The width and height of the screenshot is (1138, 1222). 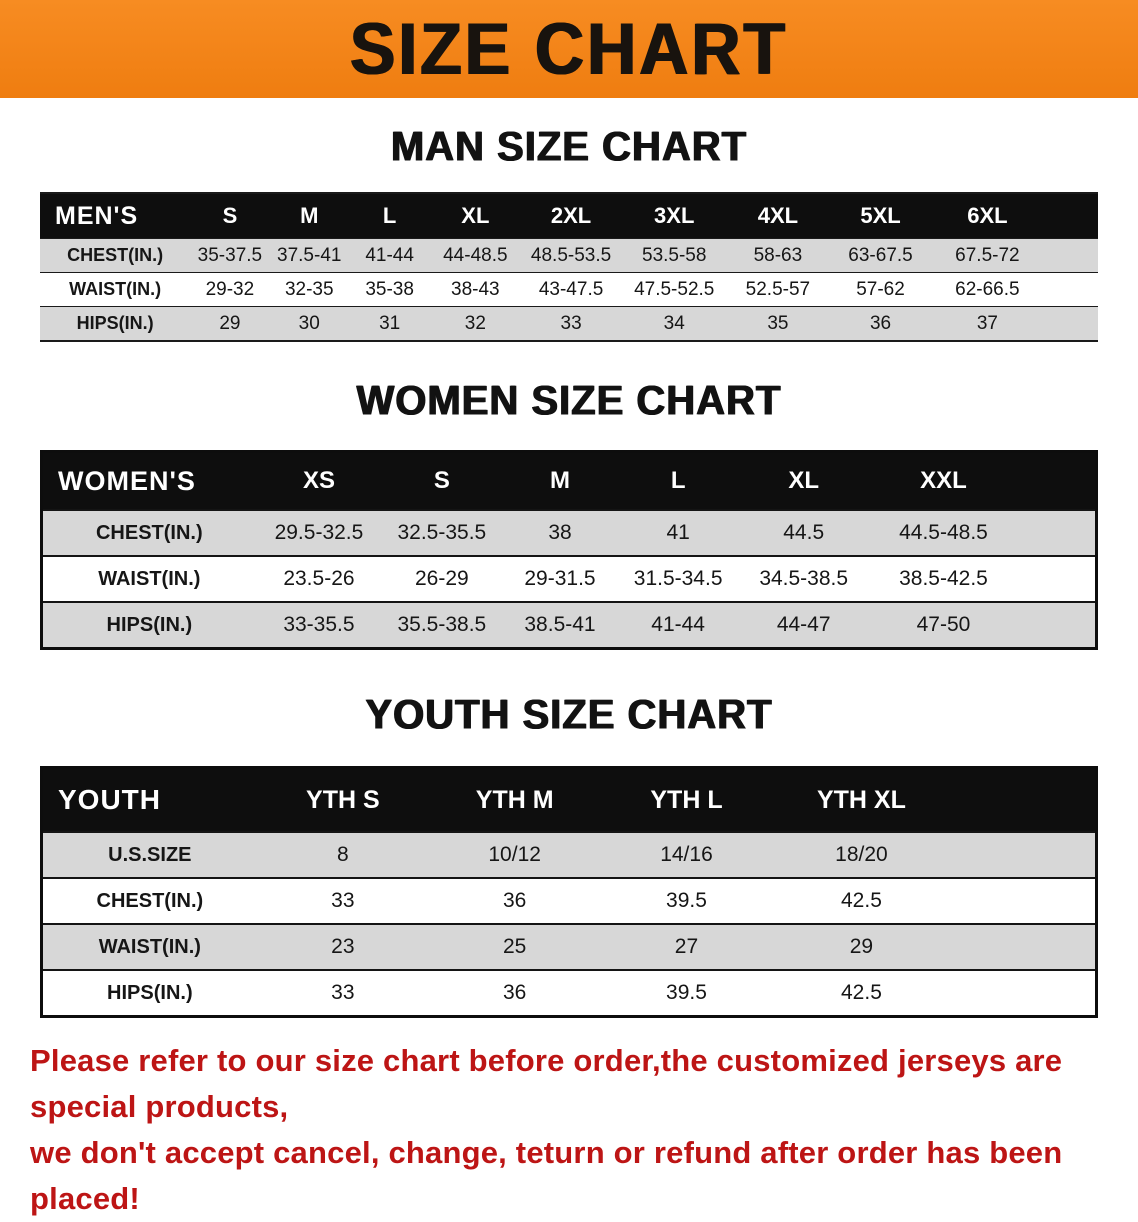 What do you see at coordinates (987, 289) in the screenshot?
I see `value-cell: 62-66.5` at bounding box center [987, 289].